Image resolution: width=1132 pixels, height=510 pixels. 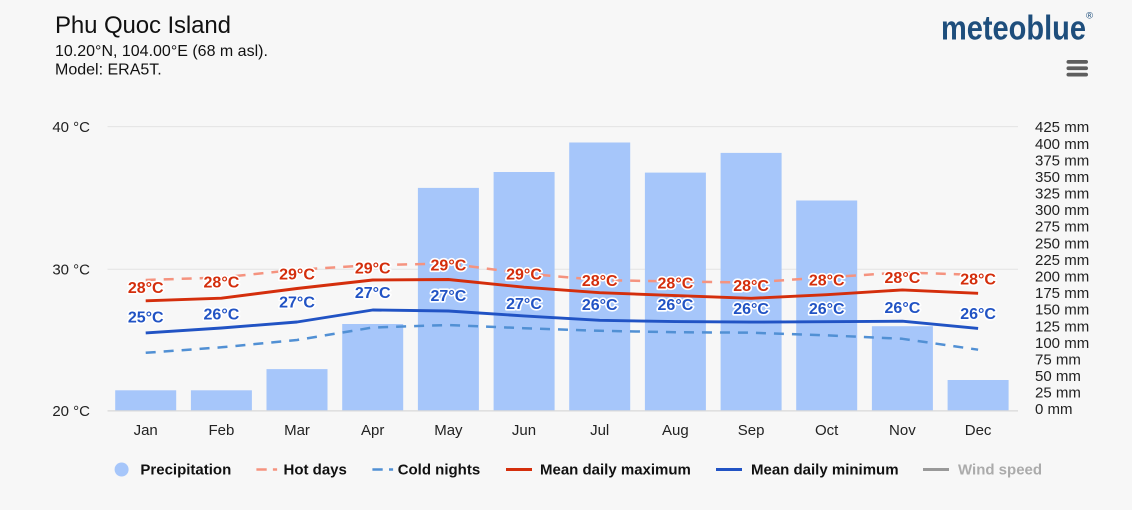 What do you see at coordinates (1058, 376) in the screenshot?
I see `svg-text: 50 mm` at bounding box center [1058, 376].